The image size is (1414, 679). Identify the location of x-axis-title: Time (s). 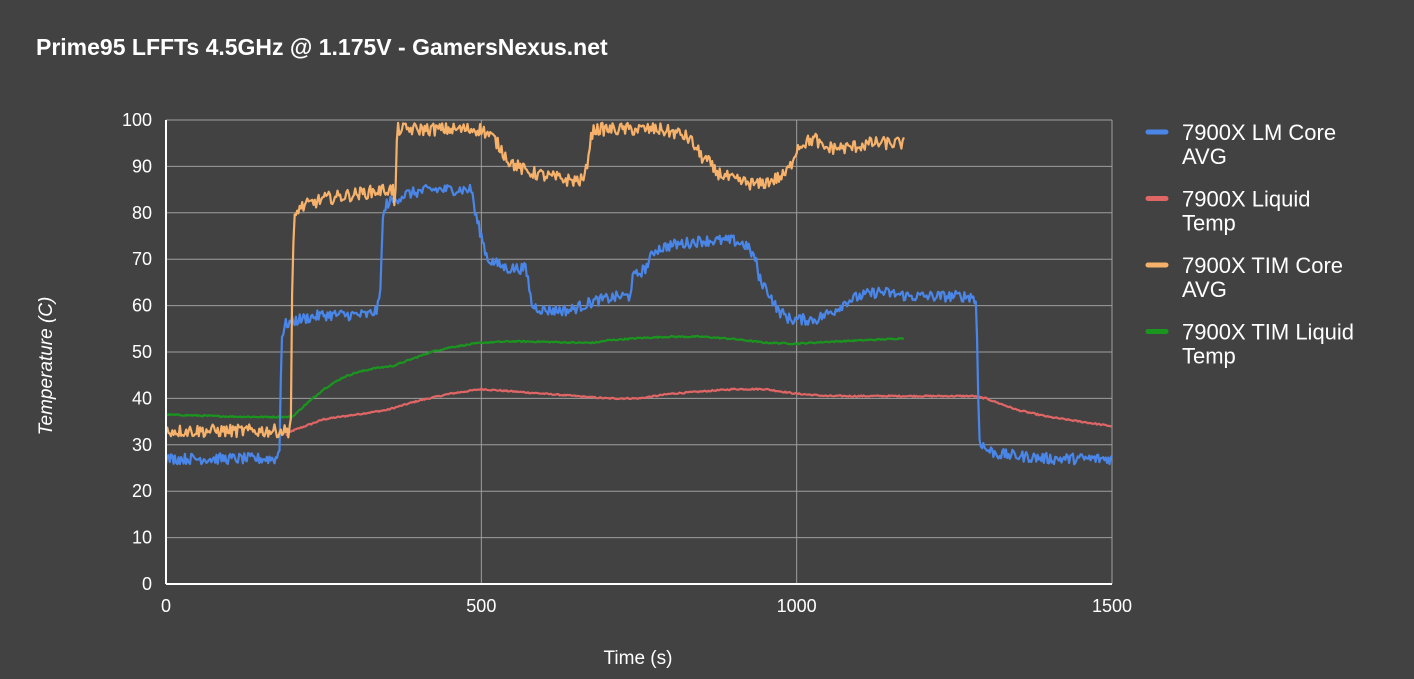
(638, 658).